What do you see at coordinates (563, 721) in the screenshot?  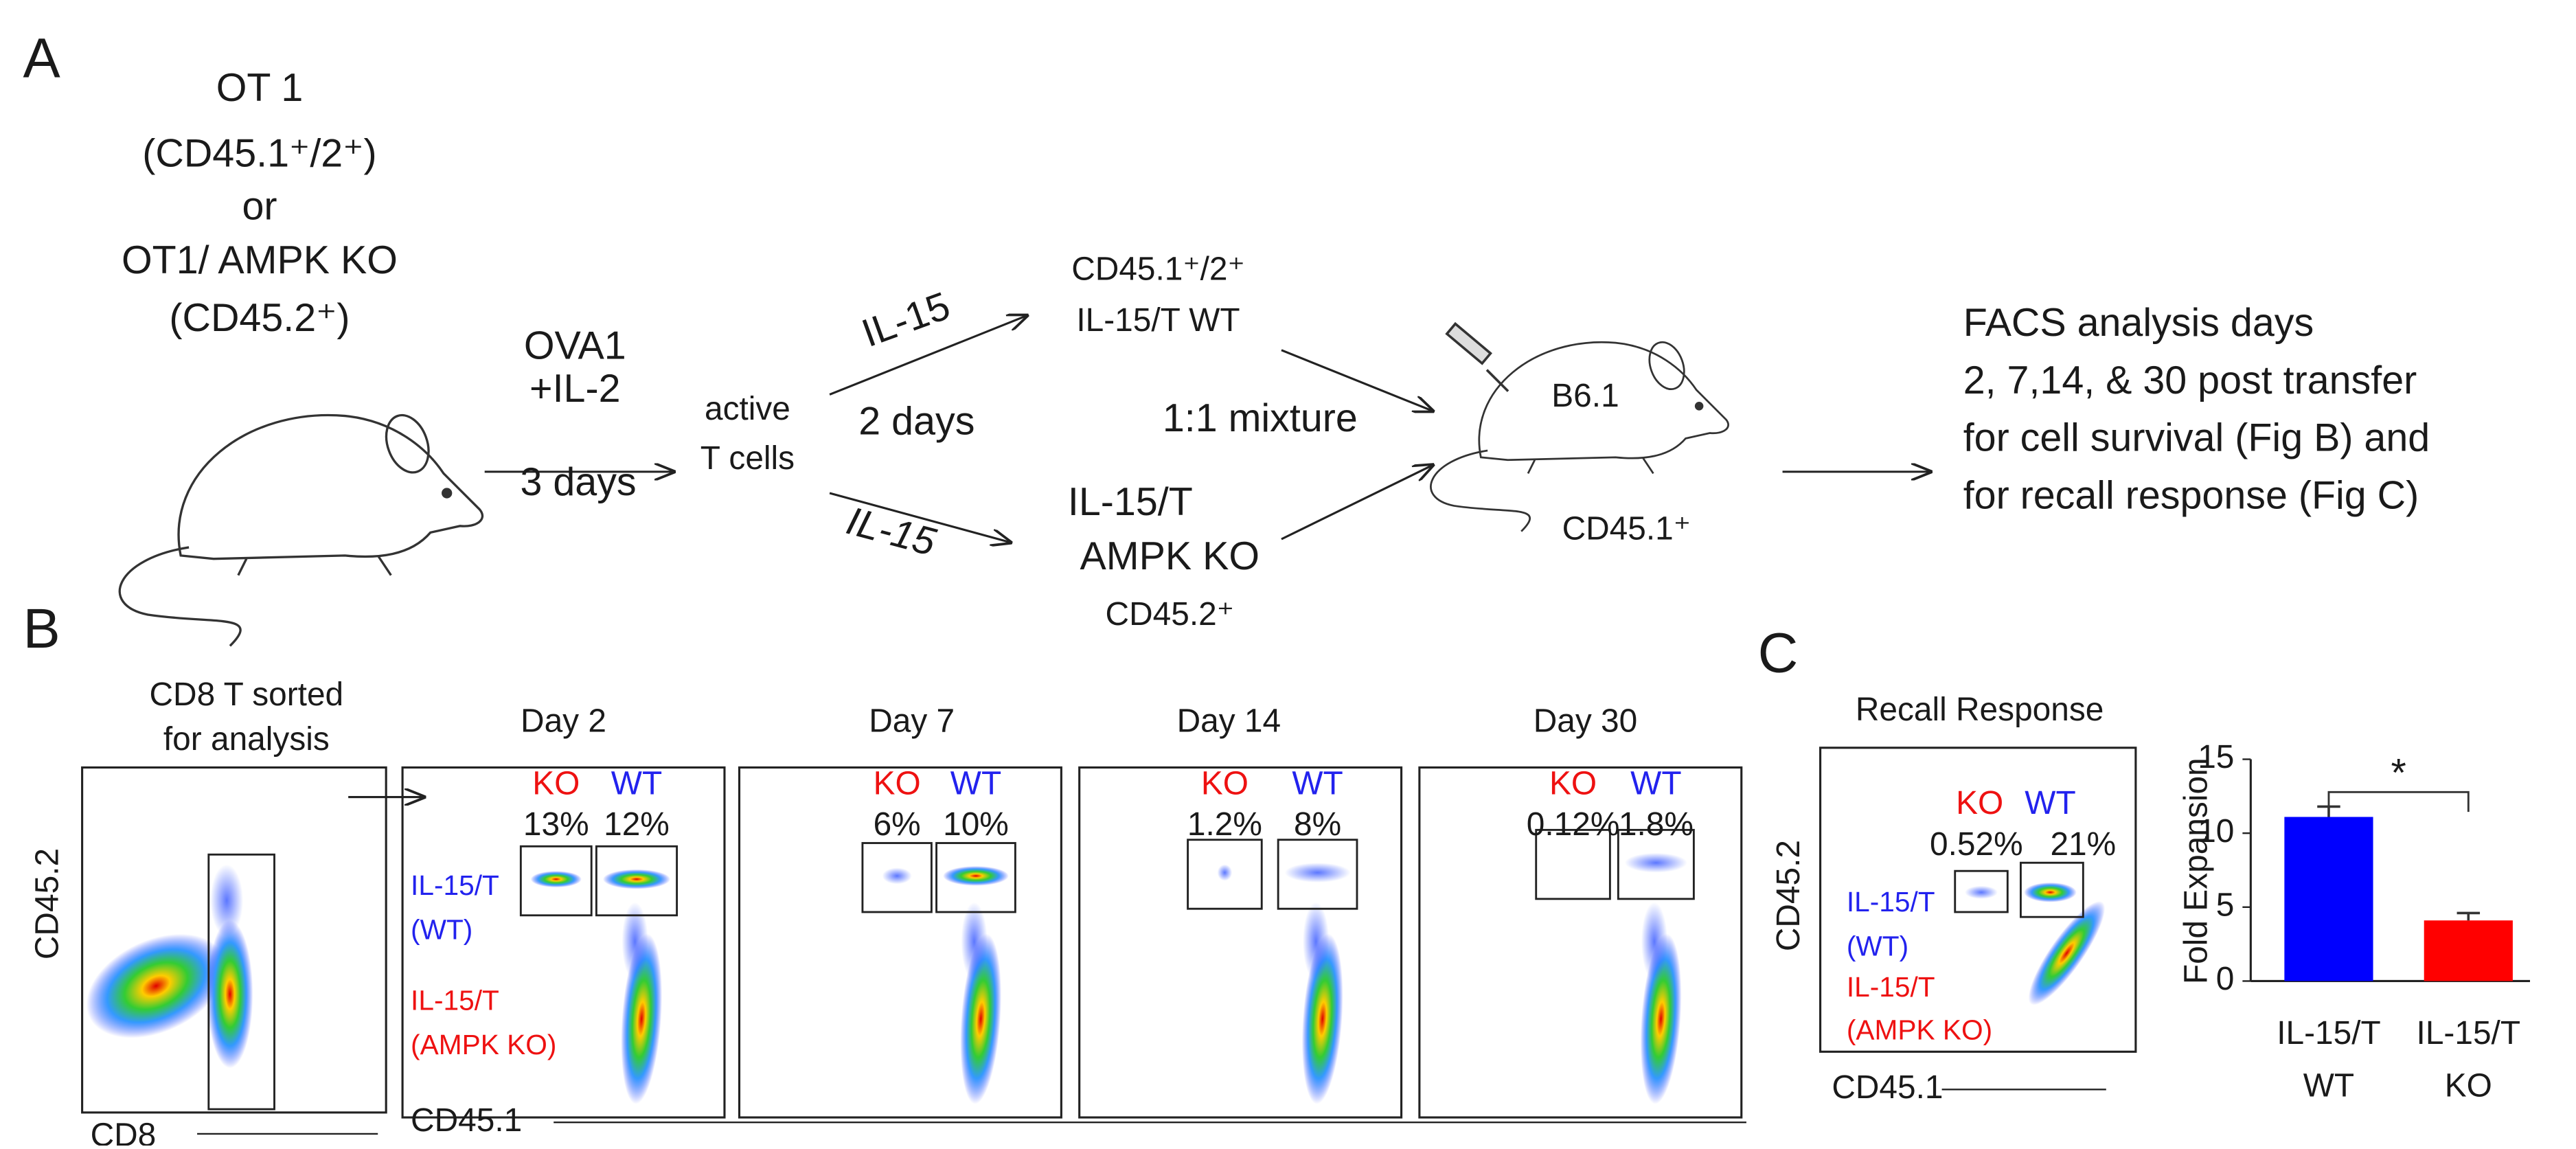 I see `plot-title: Day 2` at bounding box center [563, 721].